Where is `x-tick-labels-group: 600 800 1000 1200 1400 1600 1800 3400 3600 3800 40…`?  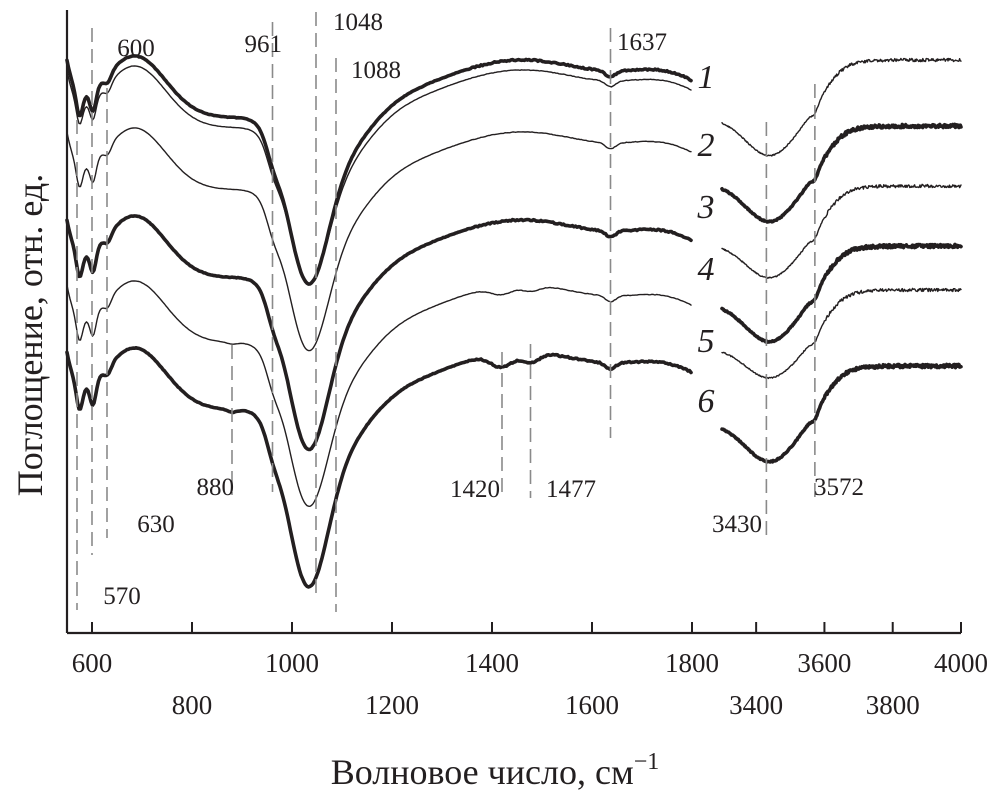
x-tick-labels-group: 600 800 1000 1200 1400 1600 1800 3400 3600 3800 40… is located at coordinates (530, 684).